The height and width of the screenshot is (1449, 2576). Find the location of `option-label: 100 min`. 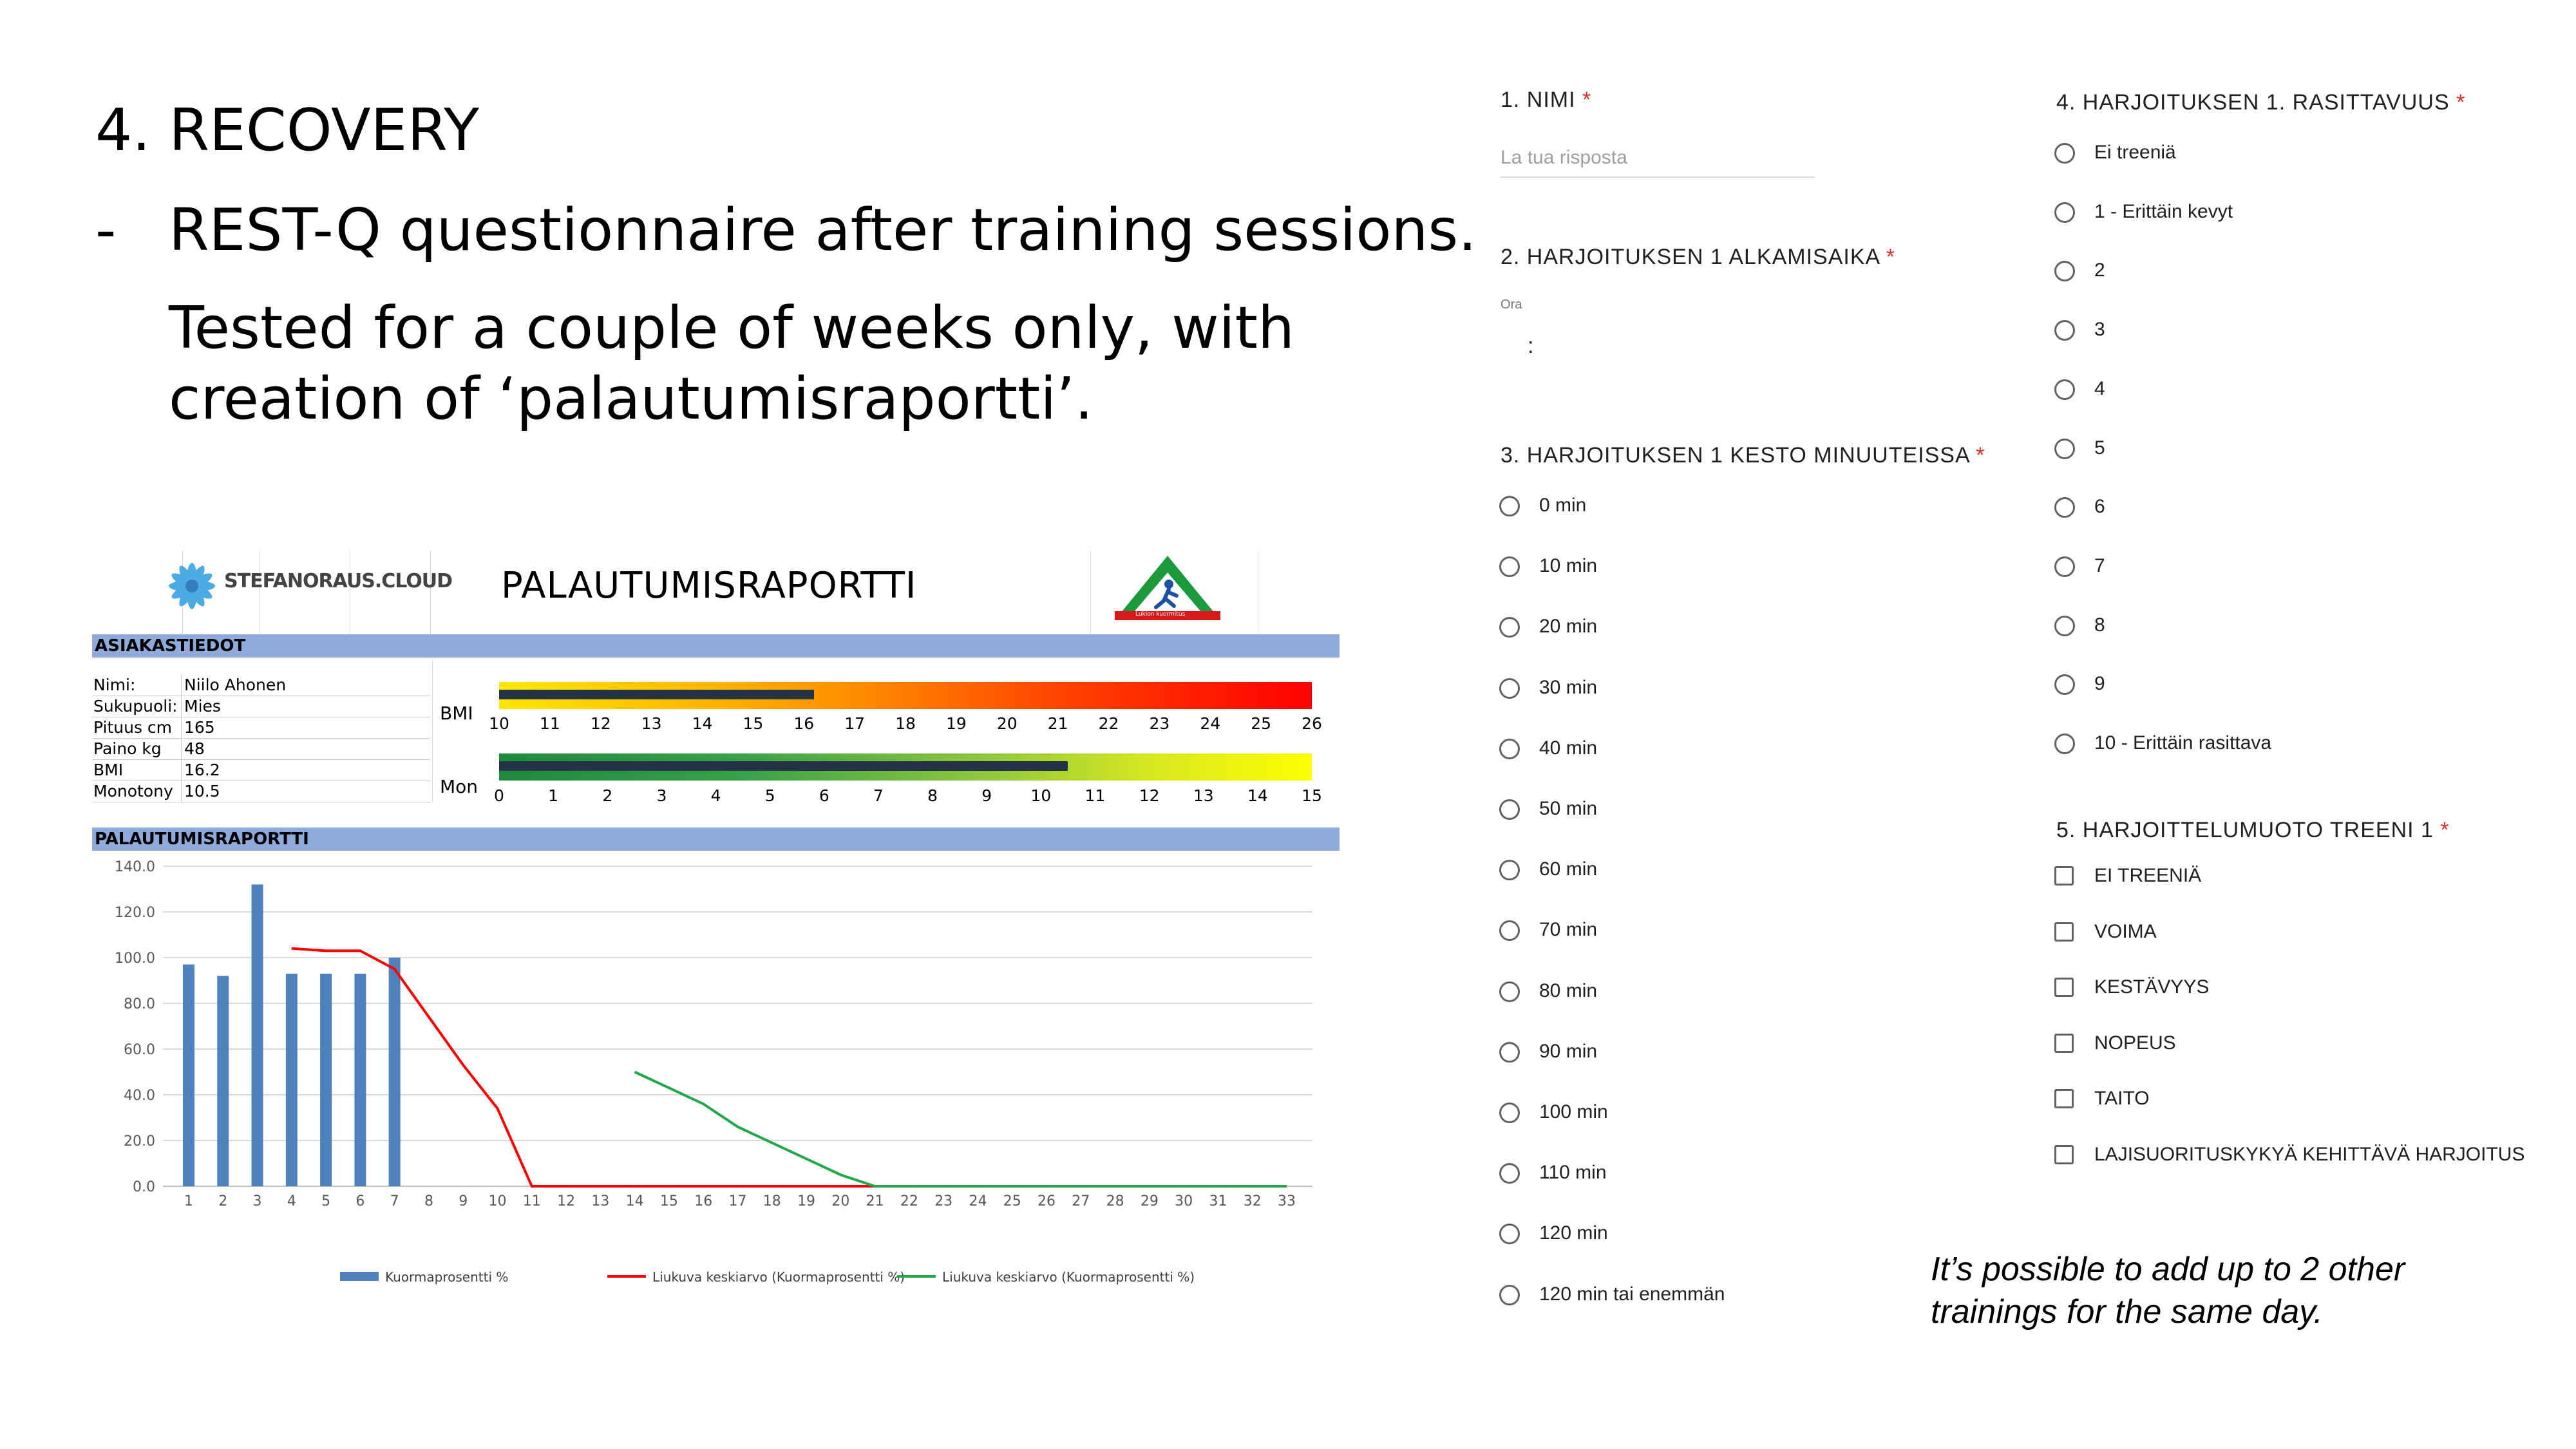

option-label: 100 min is located at coordinates (1574, 1111).